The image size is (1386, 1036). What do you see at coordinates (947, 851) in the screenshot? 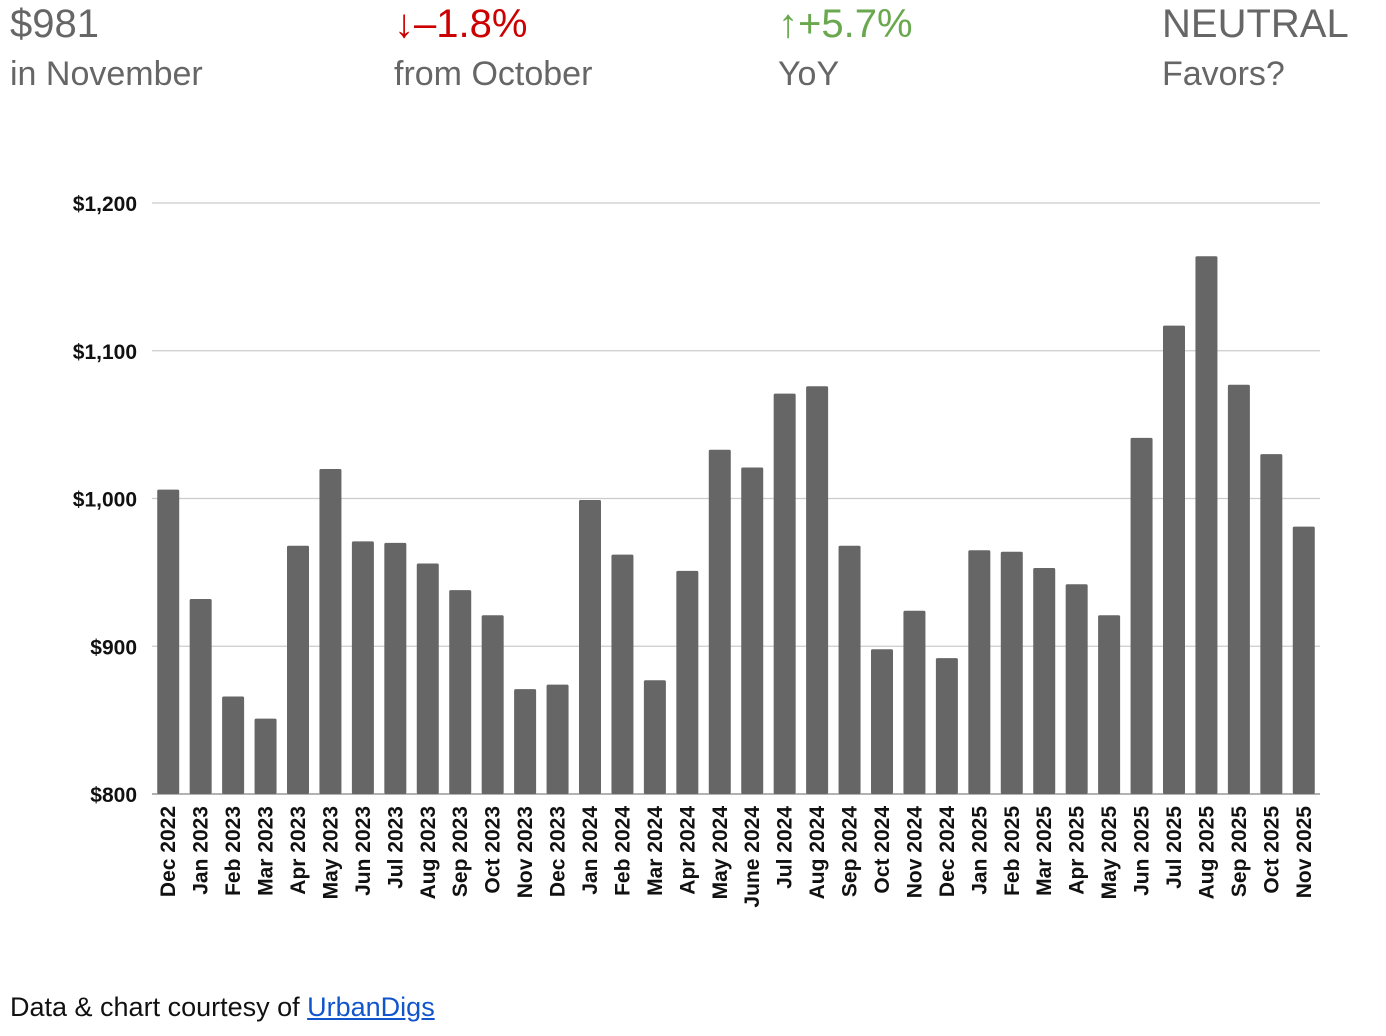
I see `x-tick-label: Dec 2024` at bounding box center [947, 851].